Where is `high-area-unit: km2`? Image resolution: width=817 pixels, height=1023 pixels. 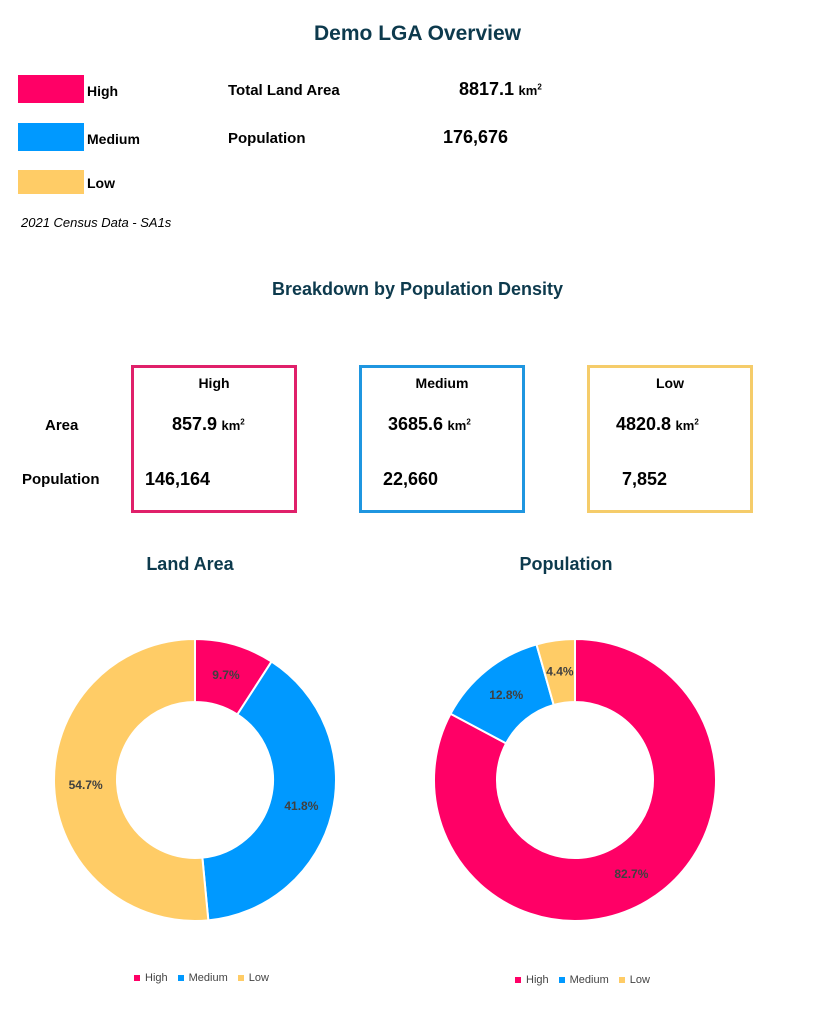 high-area-unit: km2 is located at coordinates (233, 425).